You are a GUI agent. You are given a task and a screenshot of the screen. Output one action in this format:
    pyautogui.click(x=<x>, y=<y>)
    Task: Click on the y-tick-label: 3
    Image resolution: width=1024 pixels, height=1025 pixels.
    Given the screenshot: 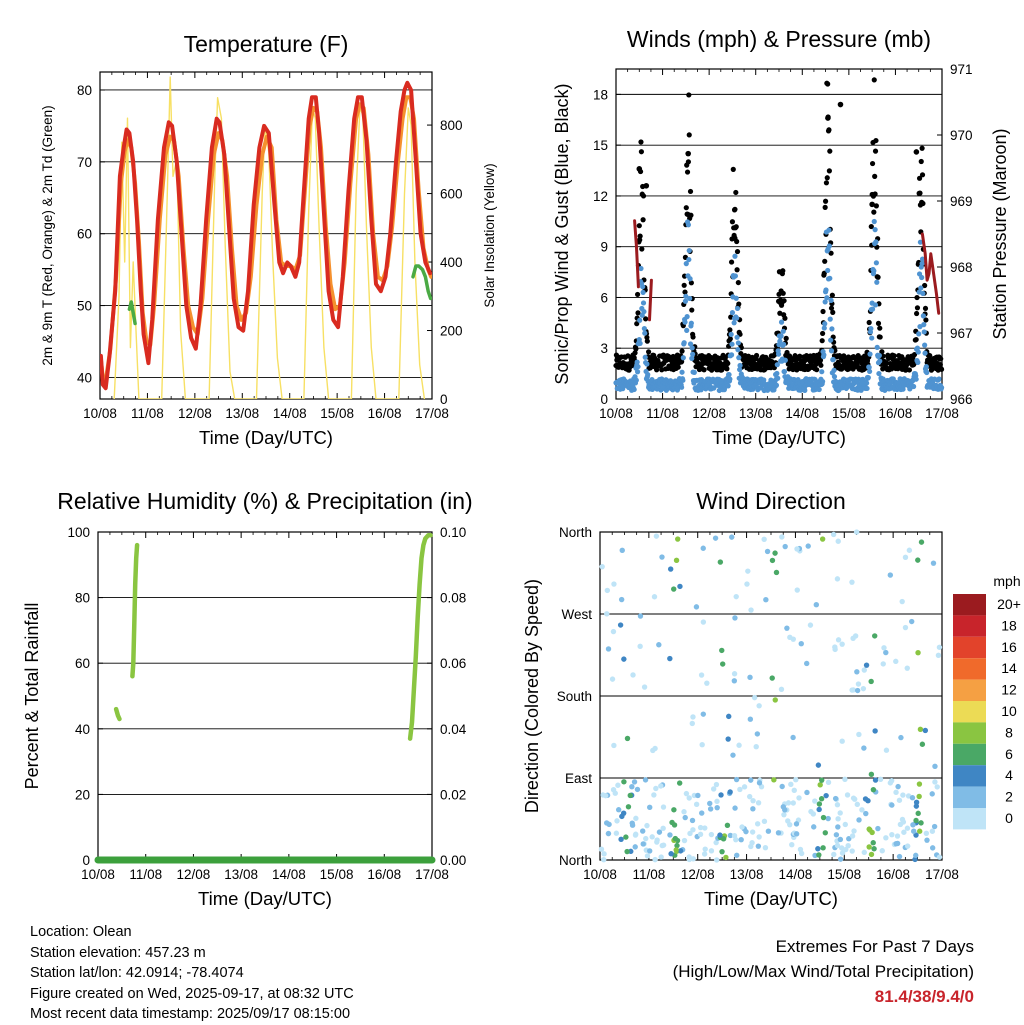 What is the action you would take?
    pyautogui.click(x=604, y=348)
    